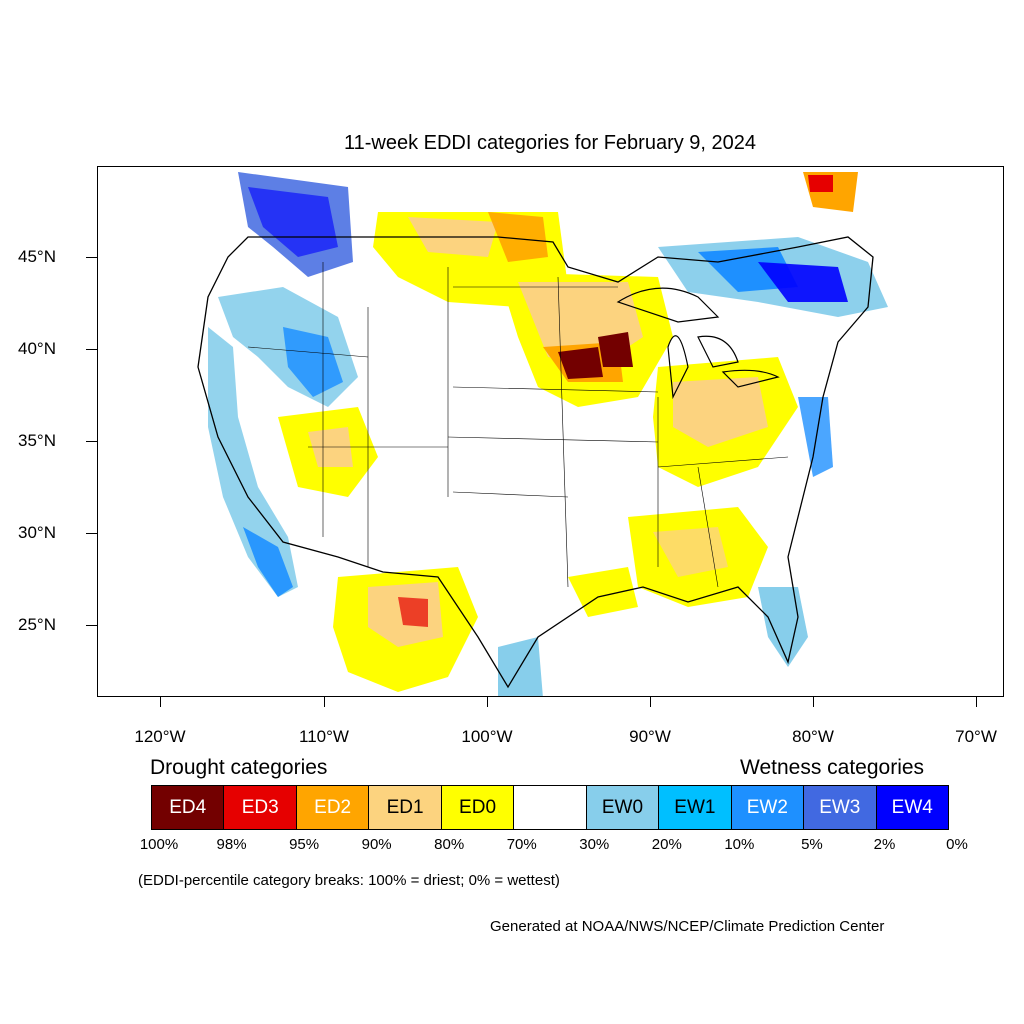 The height and width of the screenshot is (1024, 1024). I want to click on legend-cell-ew1: EW1, so click(695, 807).